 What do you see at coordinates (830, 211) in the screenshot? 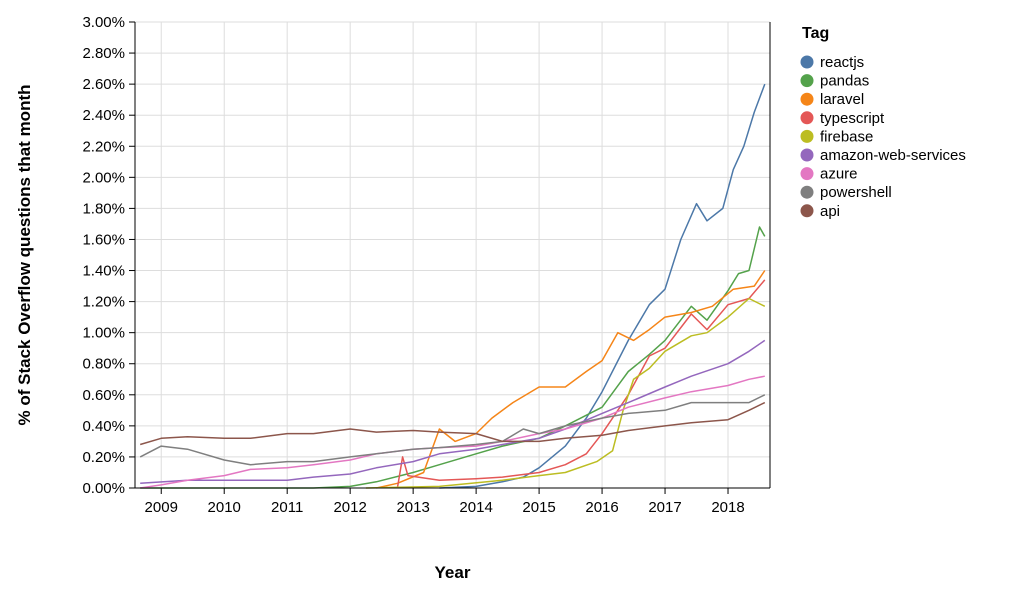
I see `legend-label-api: api` at bounding box center [830, 211].